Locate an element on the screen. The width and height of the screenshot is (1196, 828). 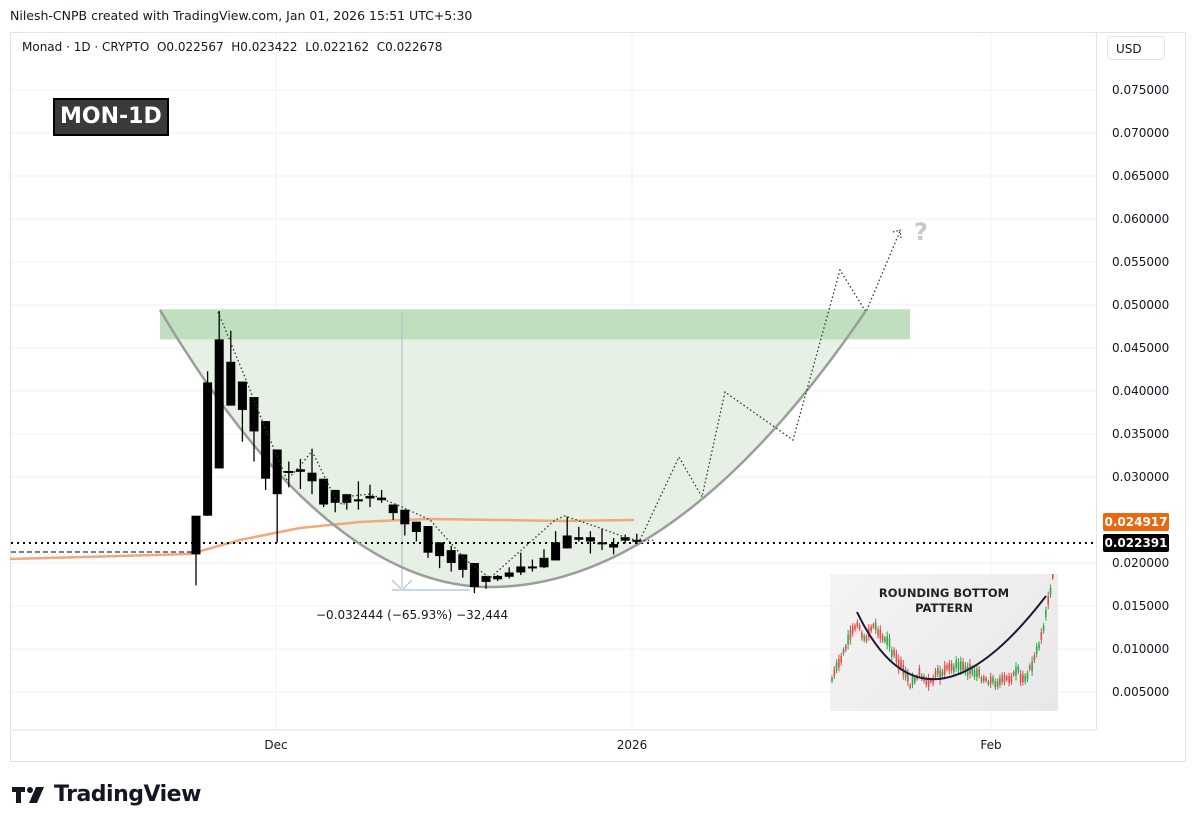
price-axis-label: 0.010000 is located at coordinates (1141, 649).